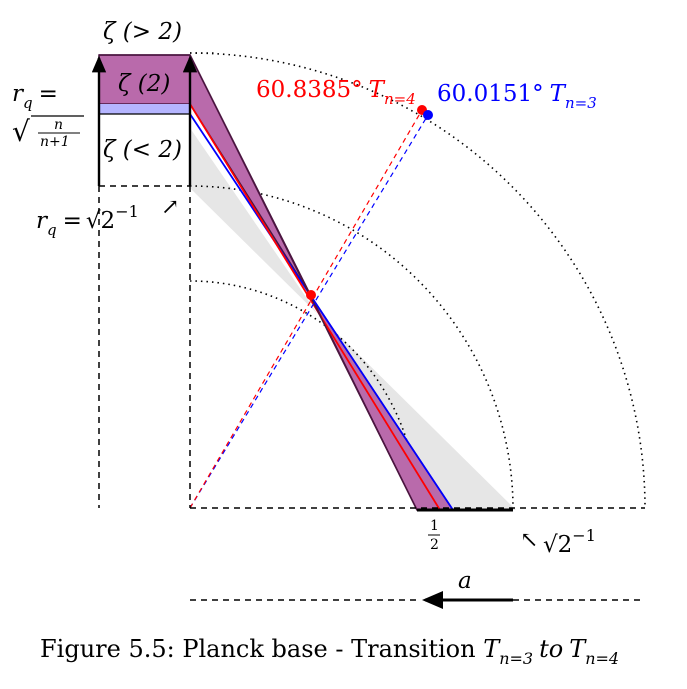 The image size is (687, 689). Describe the element at coordinates (87, 220) in the screenshot. I see `rq-bottom-label: rq = √2−1` at that location.